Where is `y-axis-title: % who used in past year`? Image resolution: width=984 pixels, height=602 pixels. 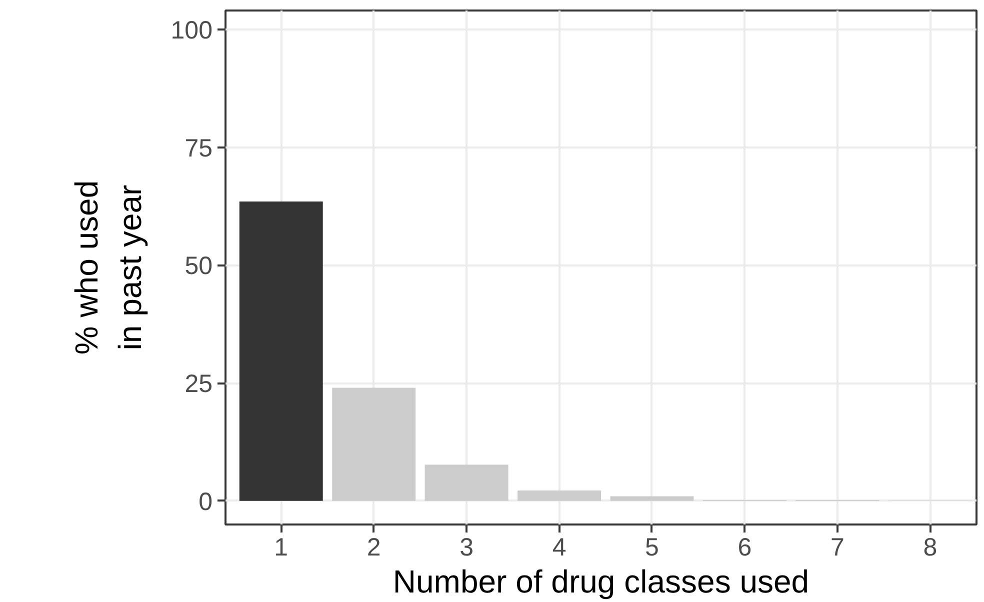
y-axis-title: % who used in past year is located at coordinates (108, 267).